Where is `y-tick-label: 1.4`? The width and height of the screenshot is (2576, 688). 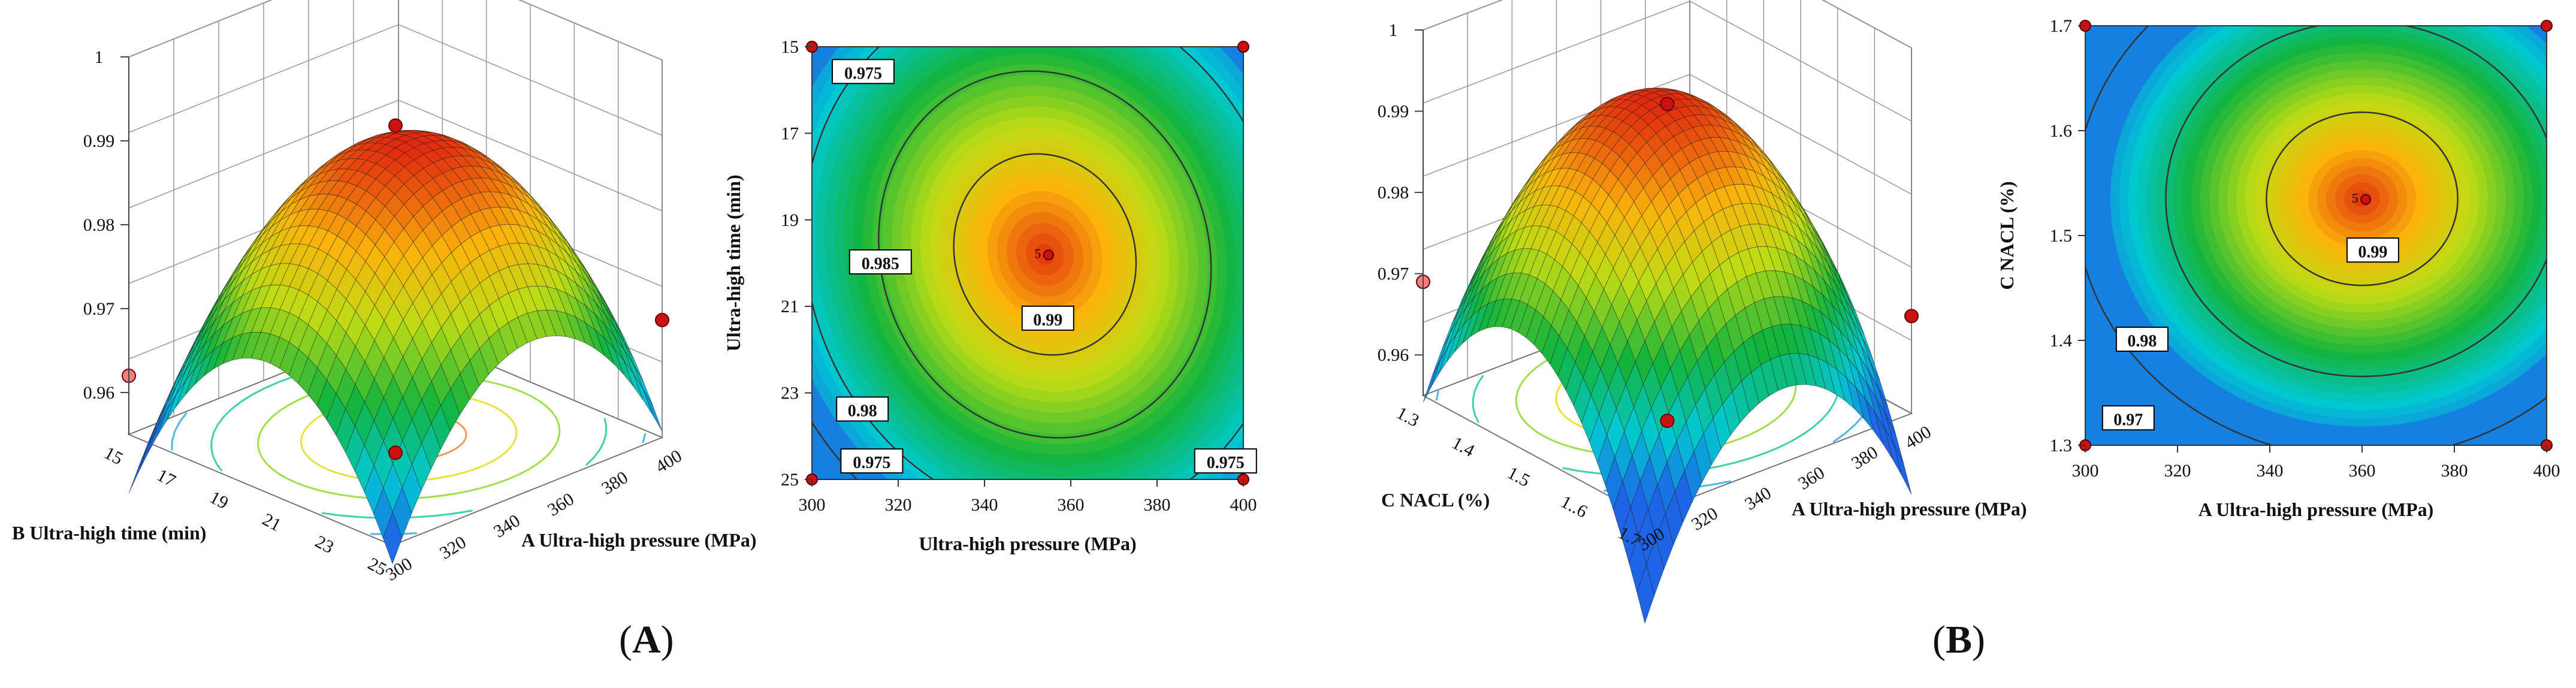 y-tick-label: 1.4 is located at coordinates (2062, 341).